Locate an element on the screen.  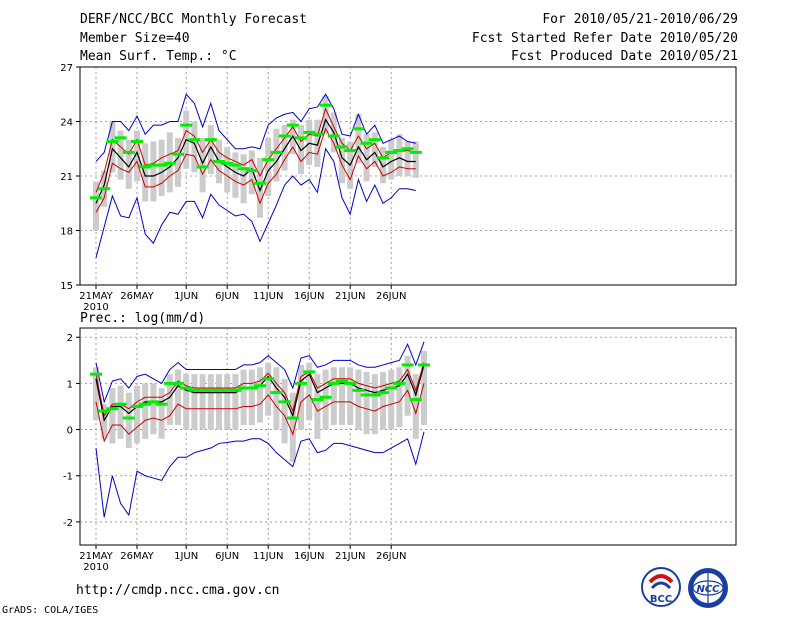
ncc-logo-text: NCC is located at coordinates (708, 589).